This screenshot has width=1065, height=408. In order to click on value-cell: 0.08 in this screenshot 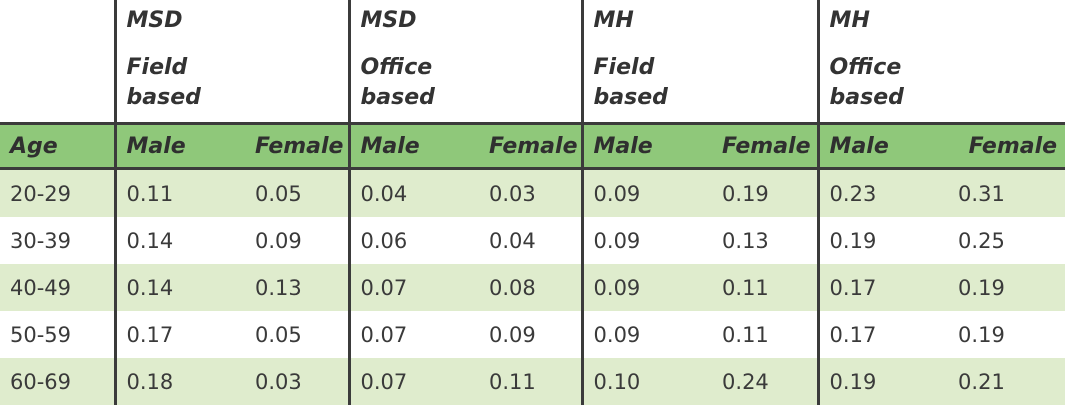, I will do `click(531, 287)`.